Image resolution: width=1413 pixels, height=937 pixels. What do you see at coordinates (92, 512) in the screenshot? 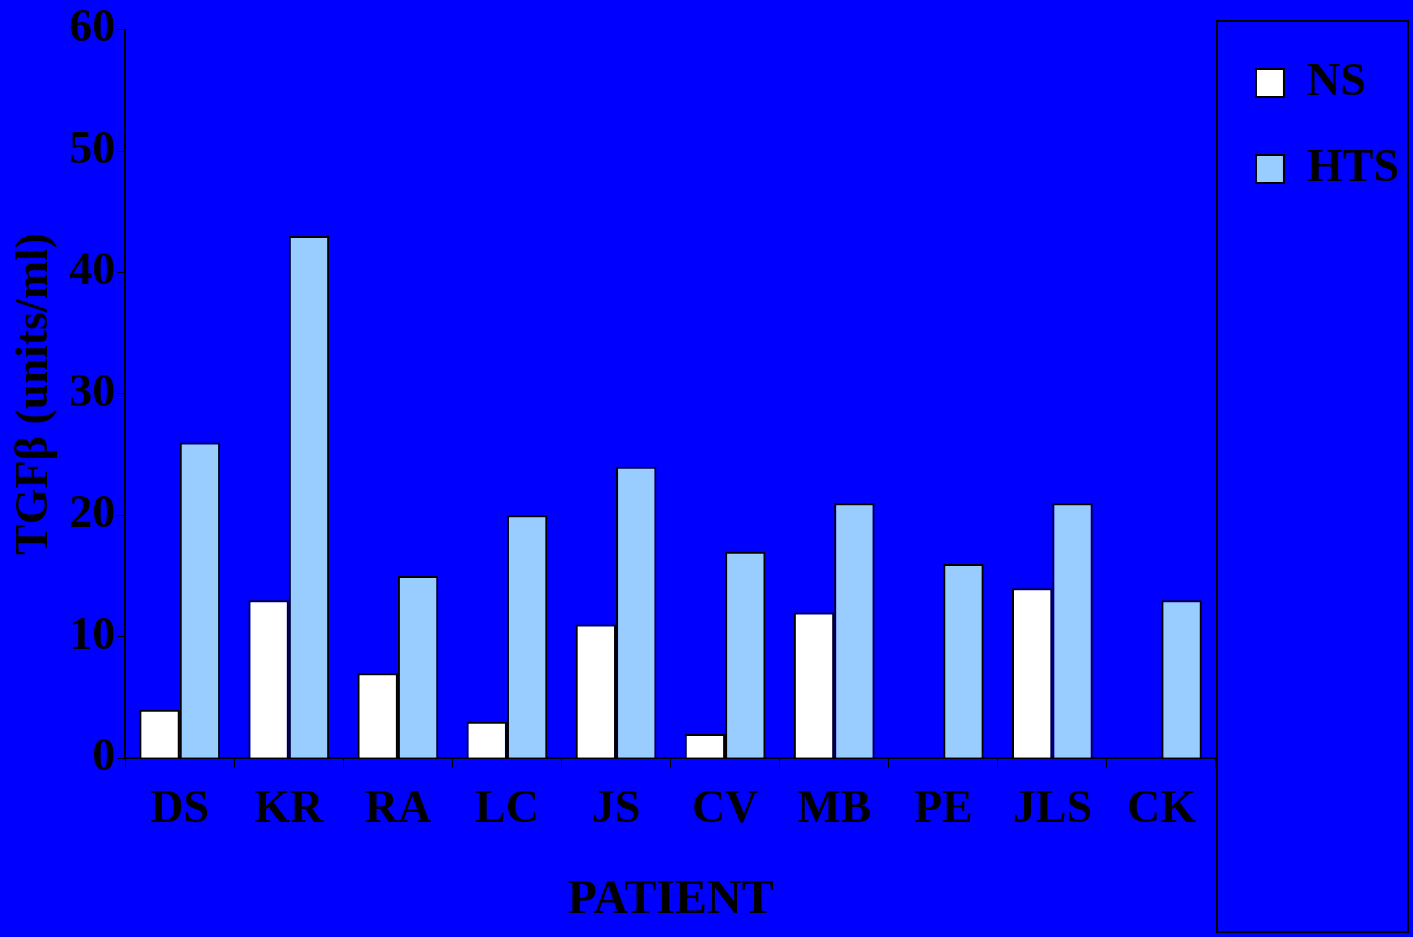
I see `y-tick-label: 20` at bounding box center [92, 512].